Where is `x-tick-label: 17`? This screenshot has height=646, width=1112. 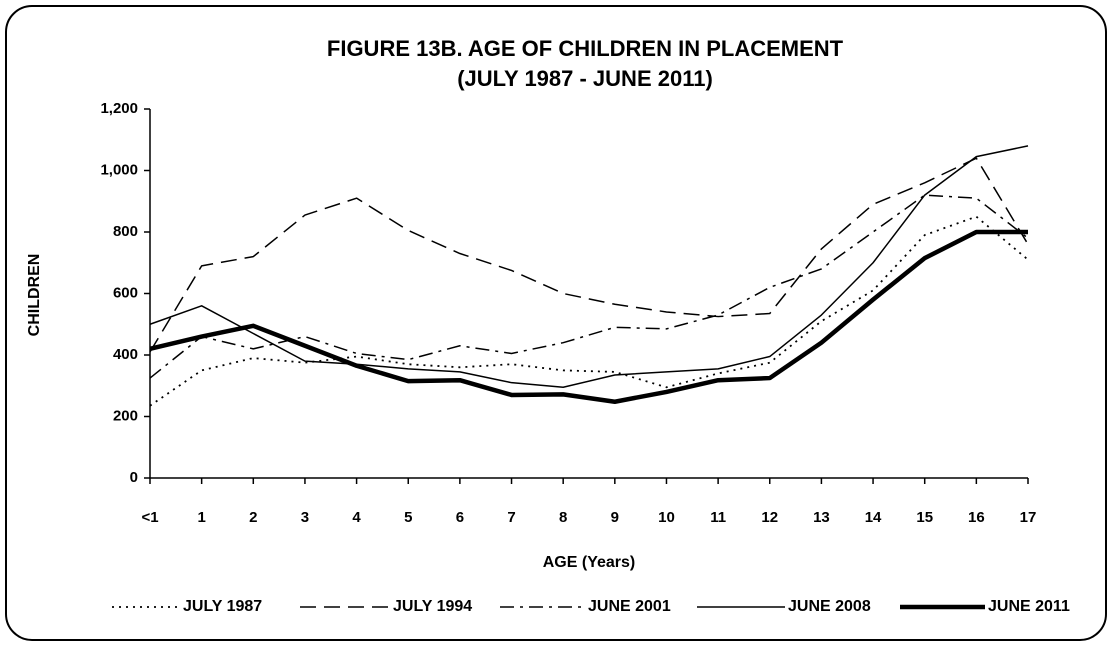 x-tick-label: 17 is located at coordinates (1028, 517).